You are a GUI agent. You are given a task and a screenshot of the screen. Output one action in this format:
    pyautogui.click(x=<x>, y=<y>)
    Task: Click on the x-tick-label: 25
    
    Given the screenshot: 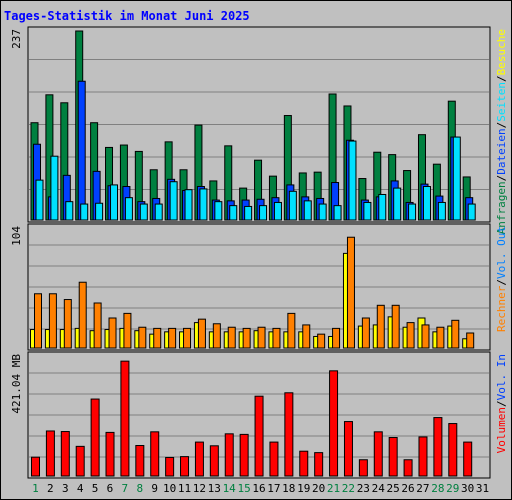 What is the action you would take?
    pyautogui.click(x=393, y=488)
    